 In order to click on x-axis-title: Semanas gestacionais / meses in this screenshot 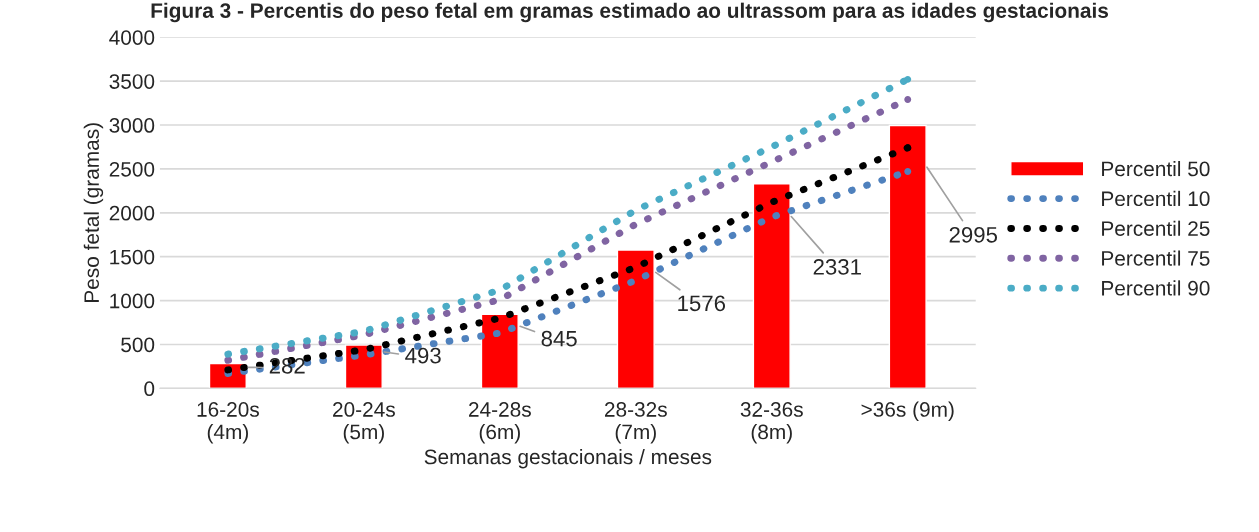, I will do `click(568, 458)`.